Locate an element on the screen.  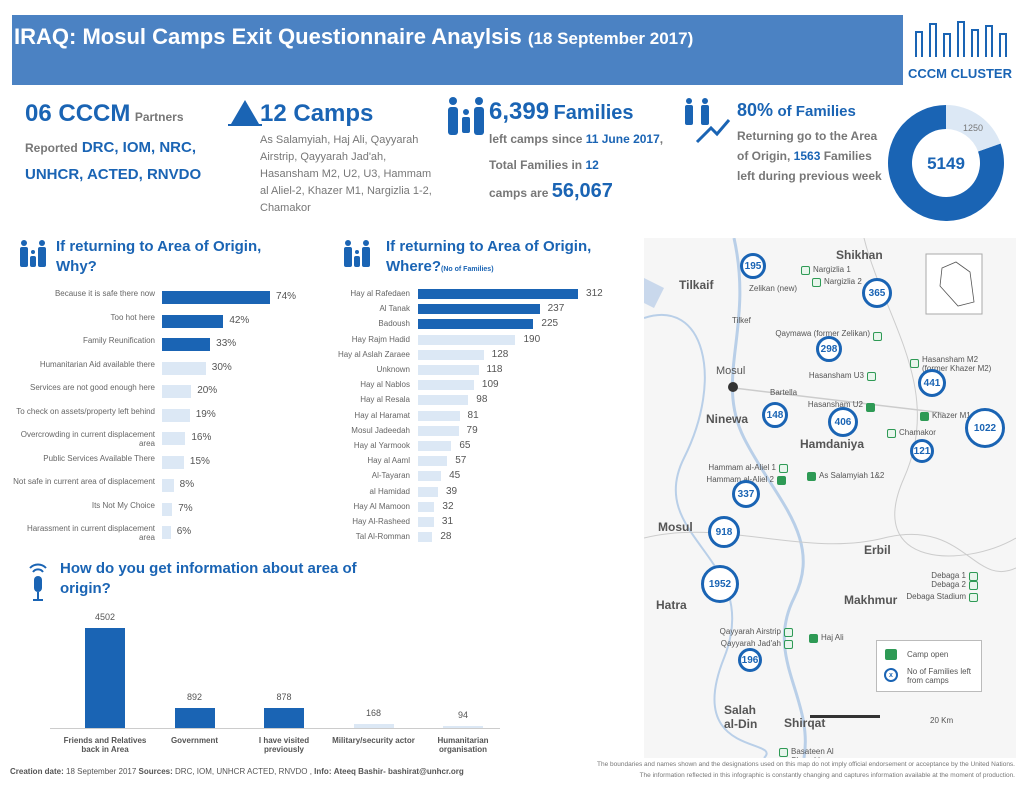
bar-label: Mosul Jadeedah is located at coordinates (380, 430).